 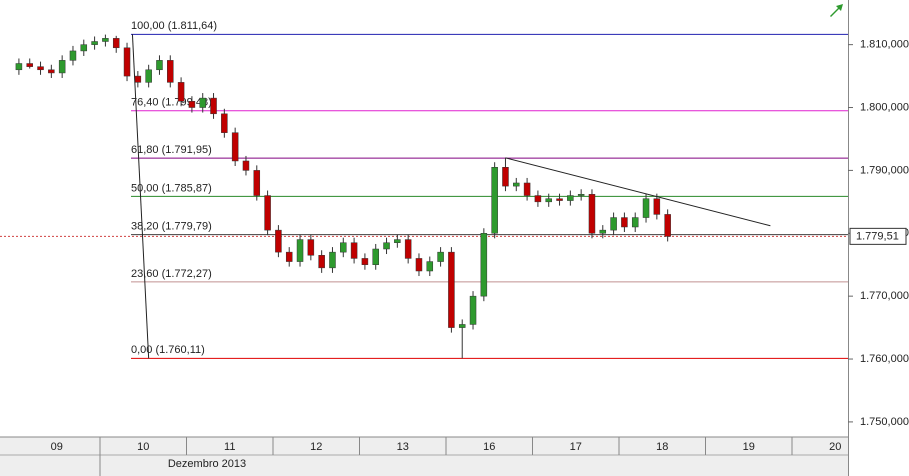 What do you see at coordinates (174, 26) in the screenshot?
I see `fib-label: 100,00 (1.811,64)` at bounding box center [174, 26].